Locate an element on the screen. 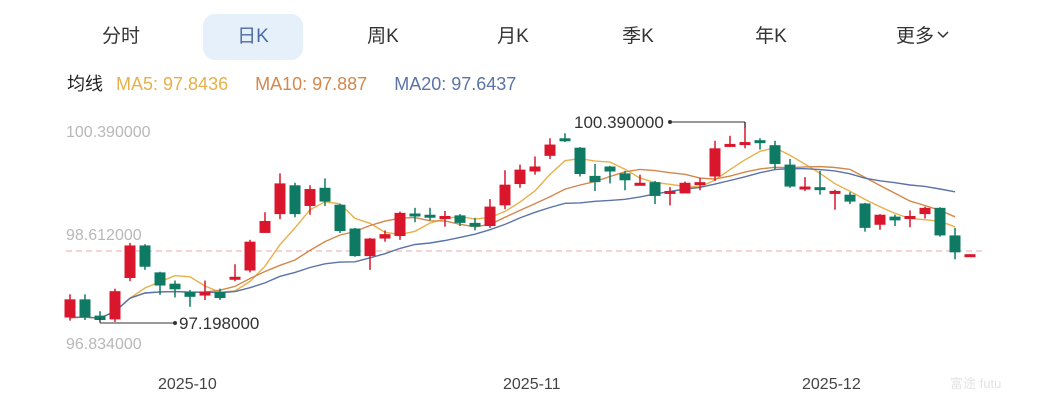  y-tick-max: 100.390000 is located at coordinates (108, 132).